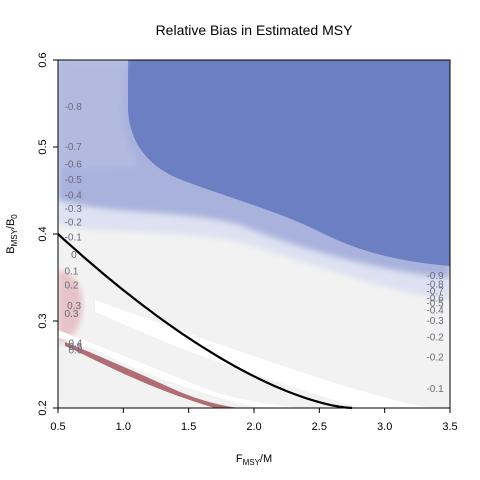  Describe the element at coordinates (14, 237) in the screenshot. I see `y-axis-label-sub: MSY` at that location.